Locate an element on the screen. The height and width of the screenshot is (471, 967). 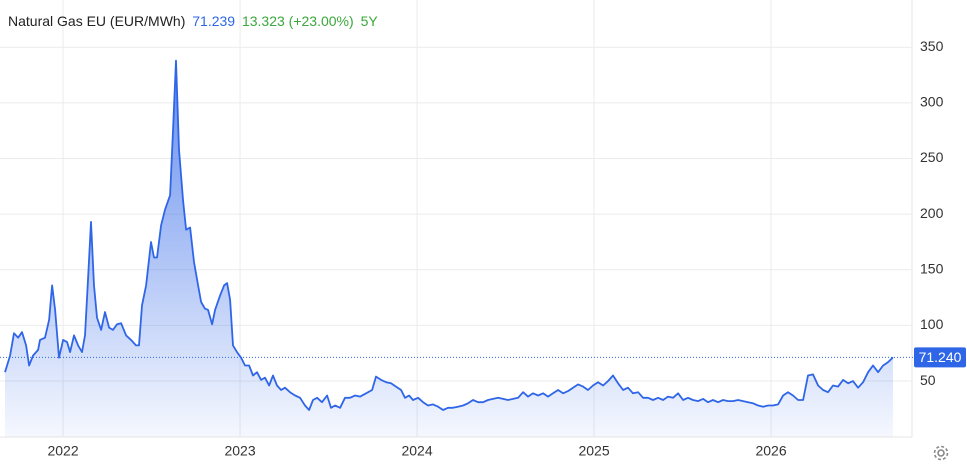
y-tick-label: 300 is located at coordinates (932, 102).